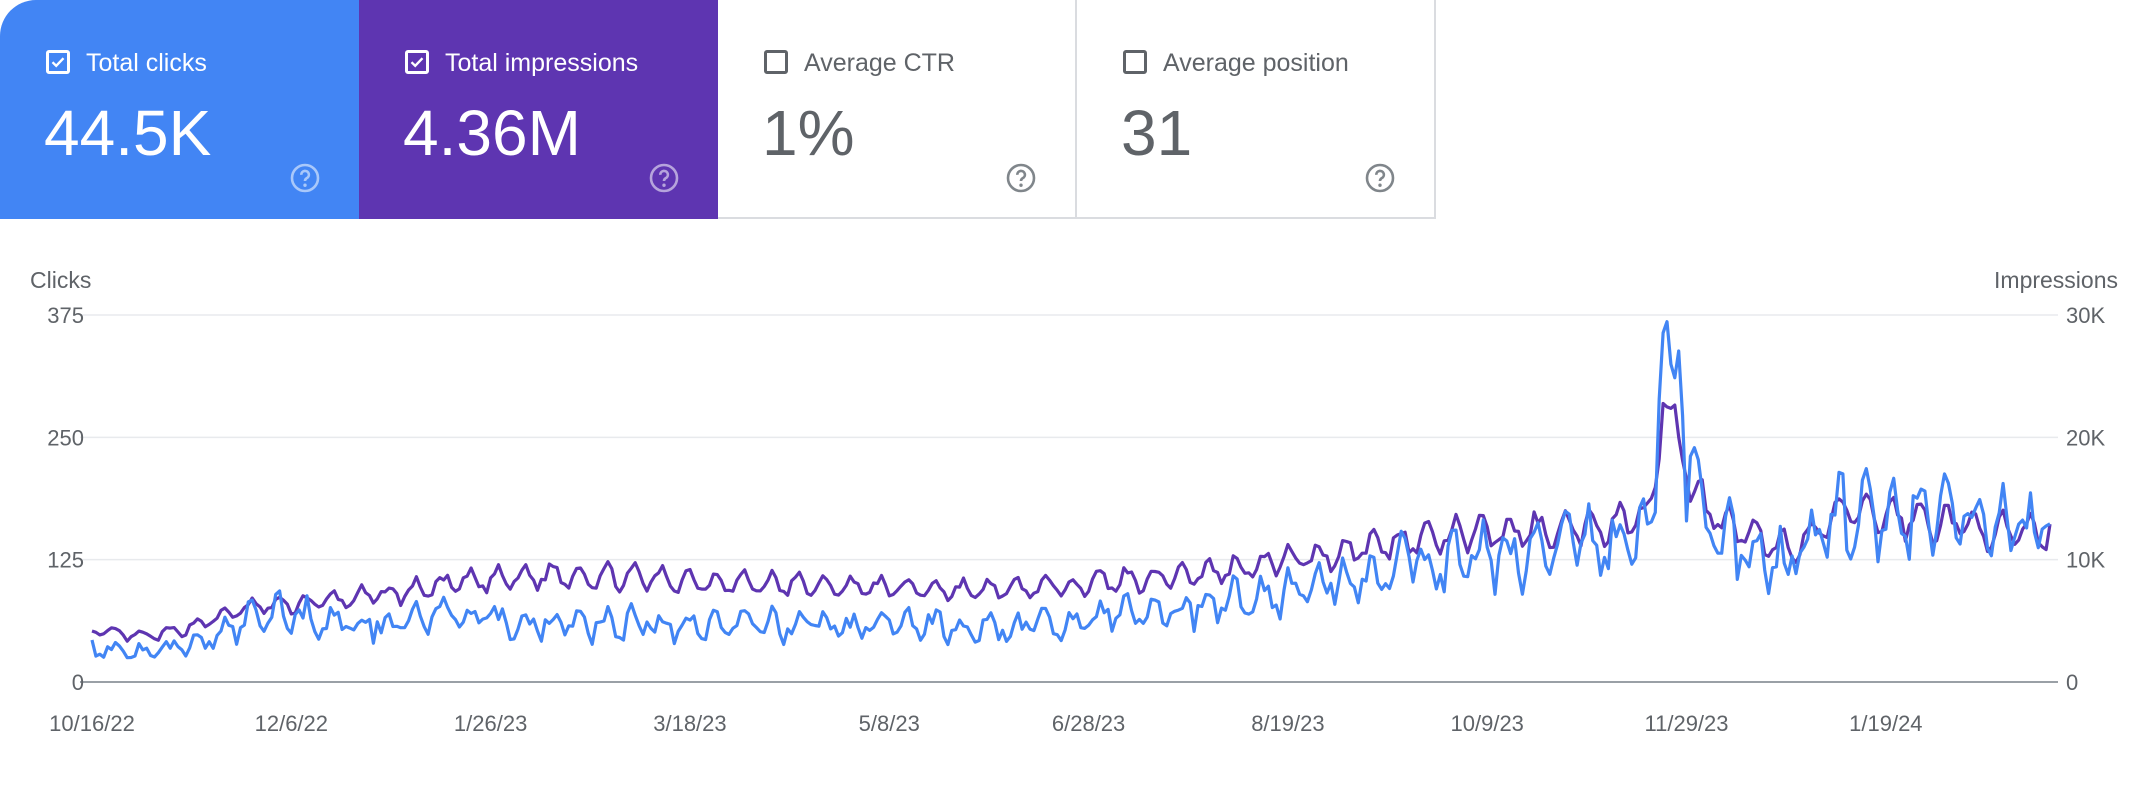 The width and height of the screenshot is (2148, 788). I want to click on x-tick-label: 3/18/23, so click(689, 723).